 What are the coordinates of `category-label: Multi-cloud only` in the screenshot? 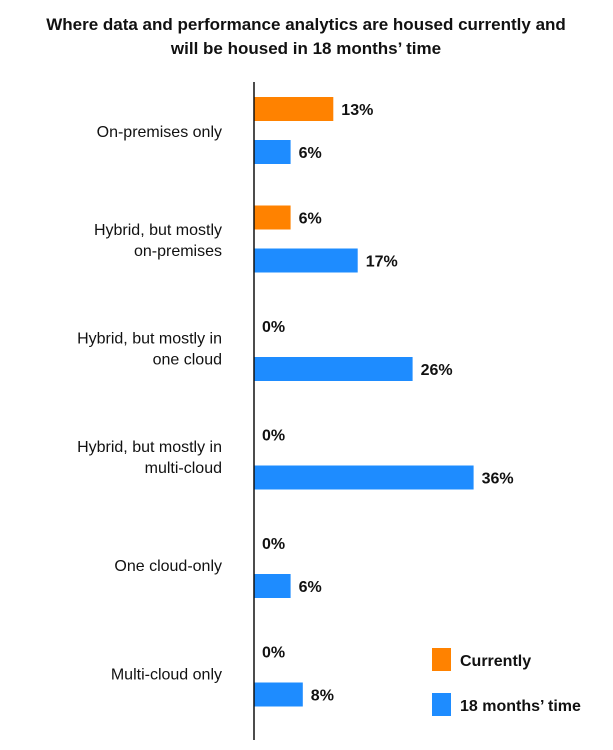 It's located at (166, 675).